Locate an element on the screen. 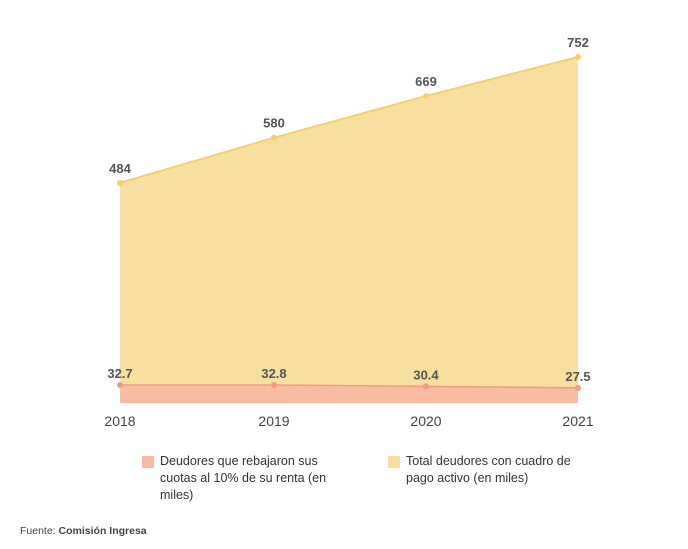 This screenshot has height=549, width=688. rebajaron-line is located at coordinates (349, 386).